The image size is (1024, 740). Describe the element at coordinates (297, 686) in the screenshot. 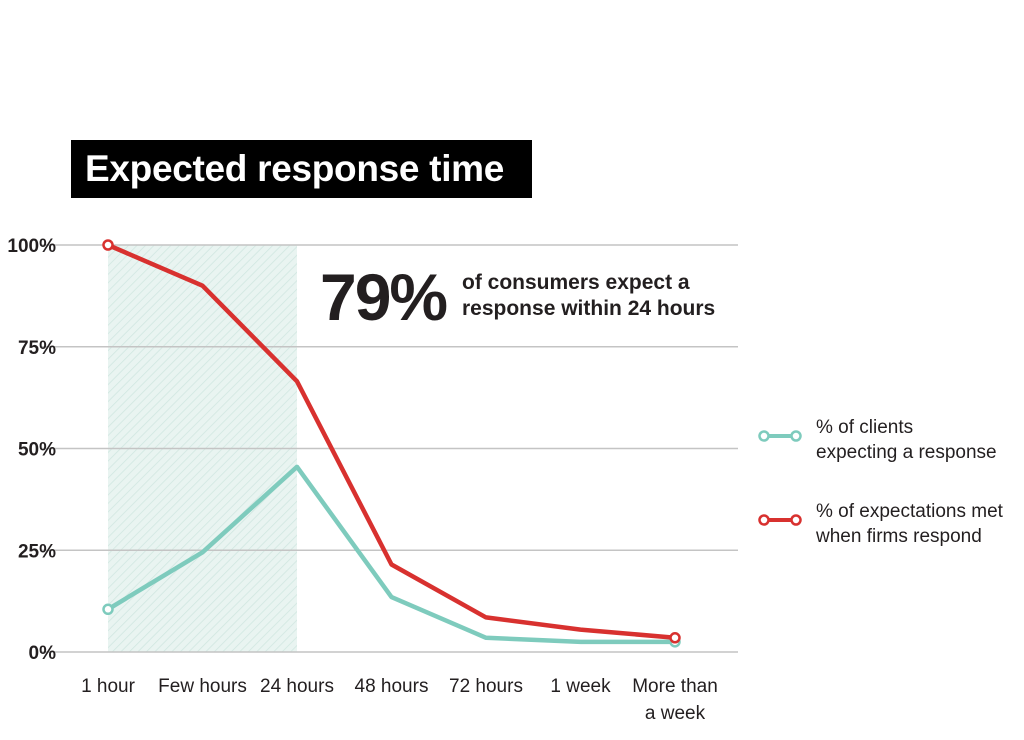

I see `x-tick-label: 24 hours` at that location.